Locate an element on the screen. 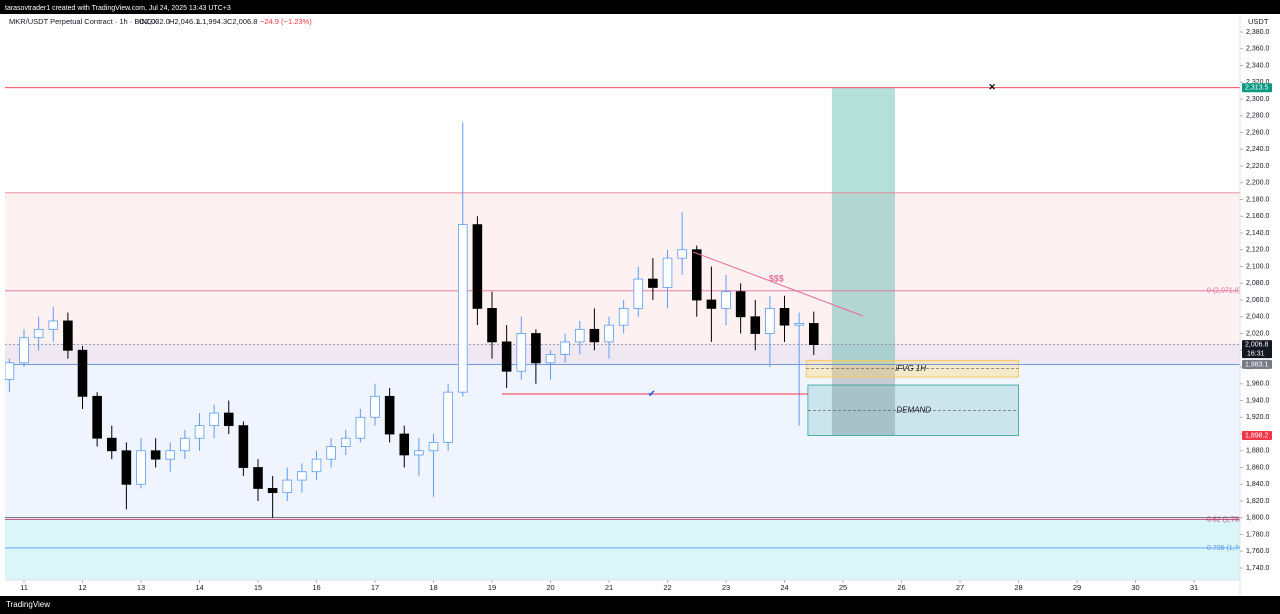 Image resolution: width=1280 pixels, height=614 pixels. y-tick-label: 1,740.0 is located at coordinates (1257, 568).